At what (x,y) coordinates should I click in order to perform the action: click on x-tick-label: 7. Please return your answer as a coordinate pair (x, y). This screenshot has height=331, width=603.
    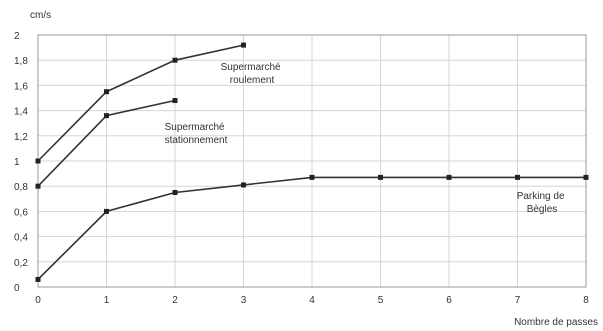
    Looking at the image, I should click on (518, 300).